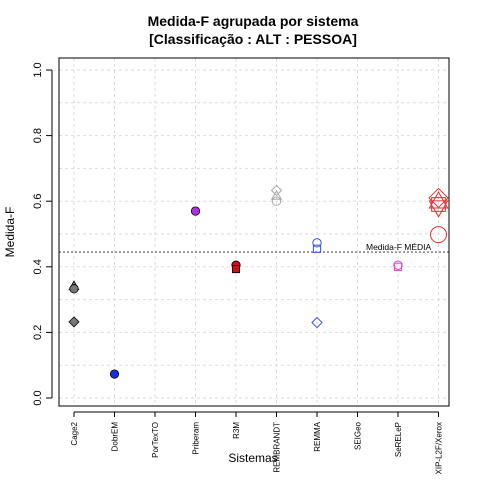  What do you see at coordinates (10, 232) in the screenshot?
I see `y-axis-label: Medida-F` at bounding box center [10, 232].